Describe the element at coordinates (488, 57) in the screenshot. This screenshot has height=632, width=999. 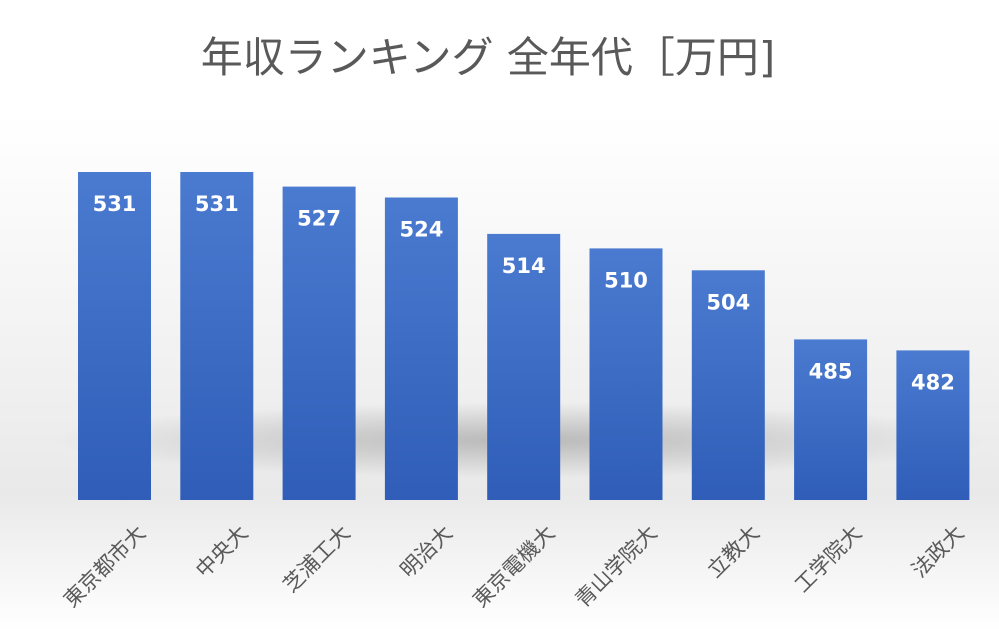
I see `chart-title: 年収ランキング 全年代［万円]` at that location.